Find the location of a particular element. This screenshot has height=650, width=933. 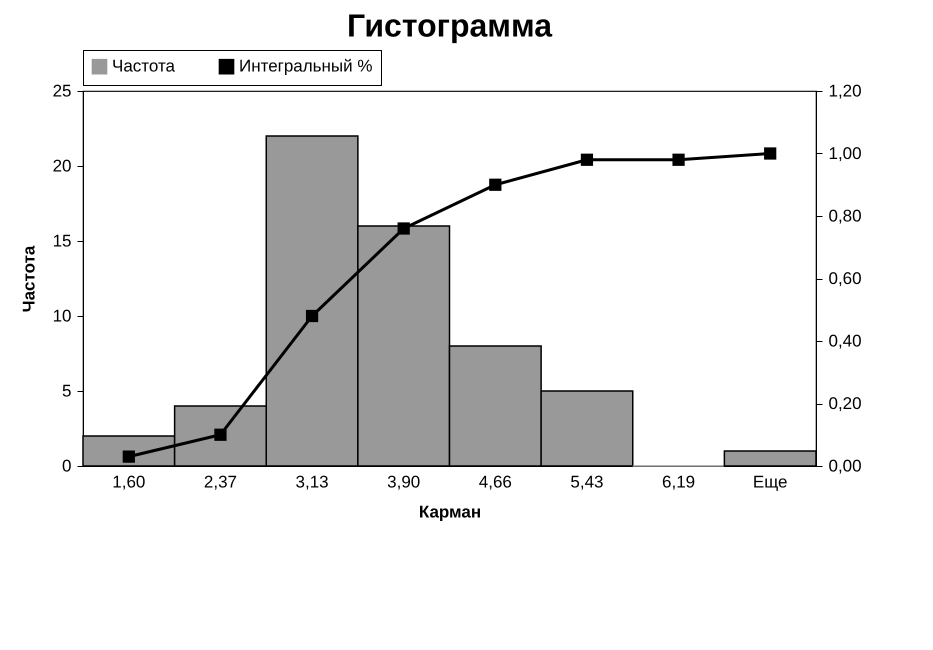

legend-label: Частота is located at coordinates (144, 66).